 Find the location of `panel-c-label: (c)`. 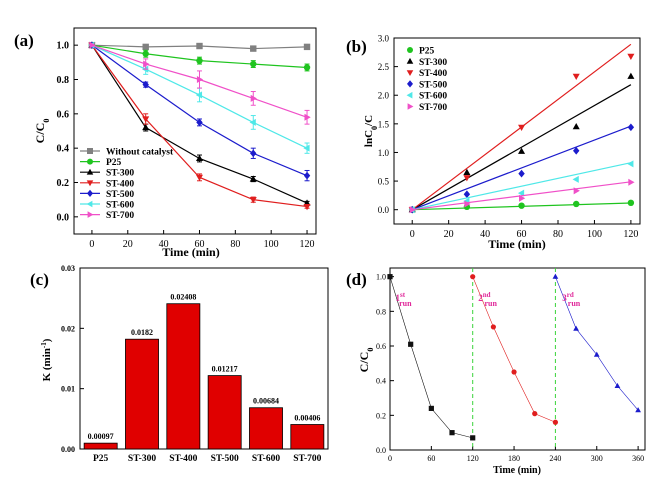

panel-c-label: (c) is located at coordinates (39, 279).